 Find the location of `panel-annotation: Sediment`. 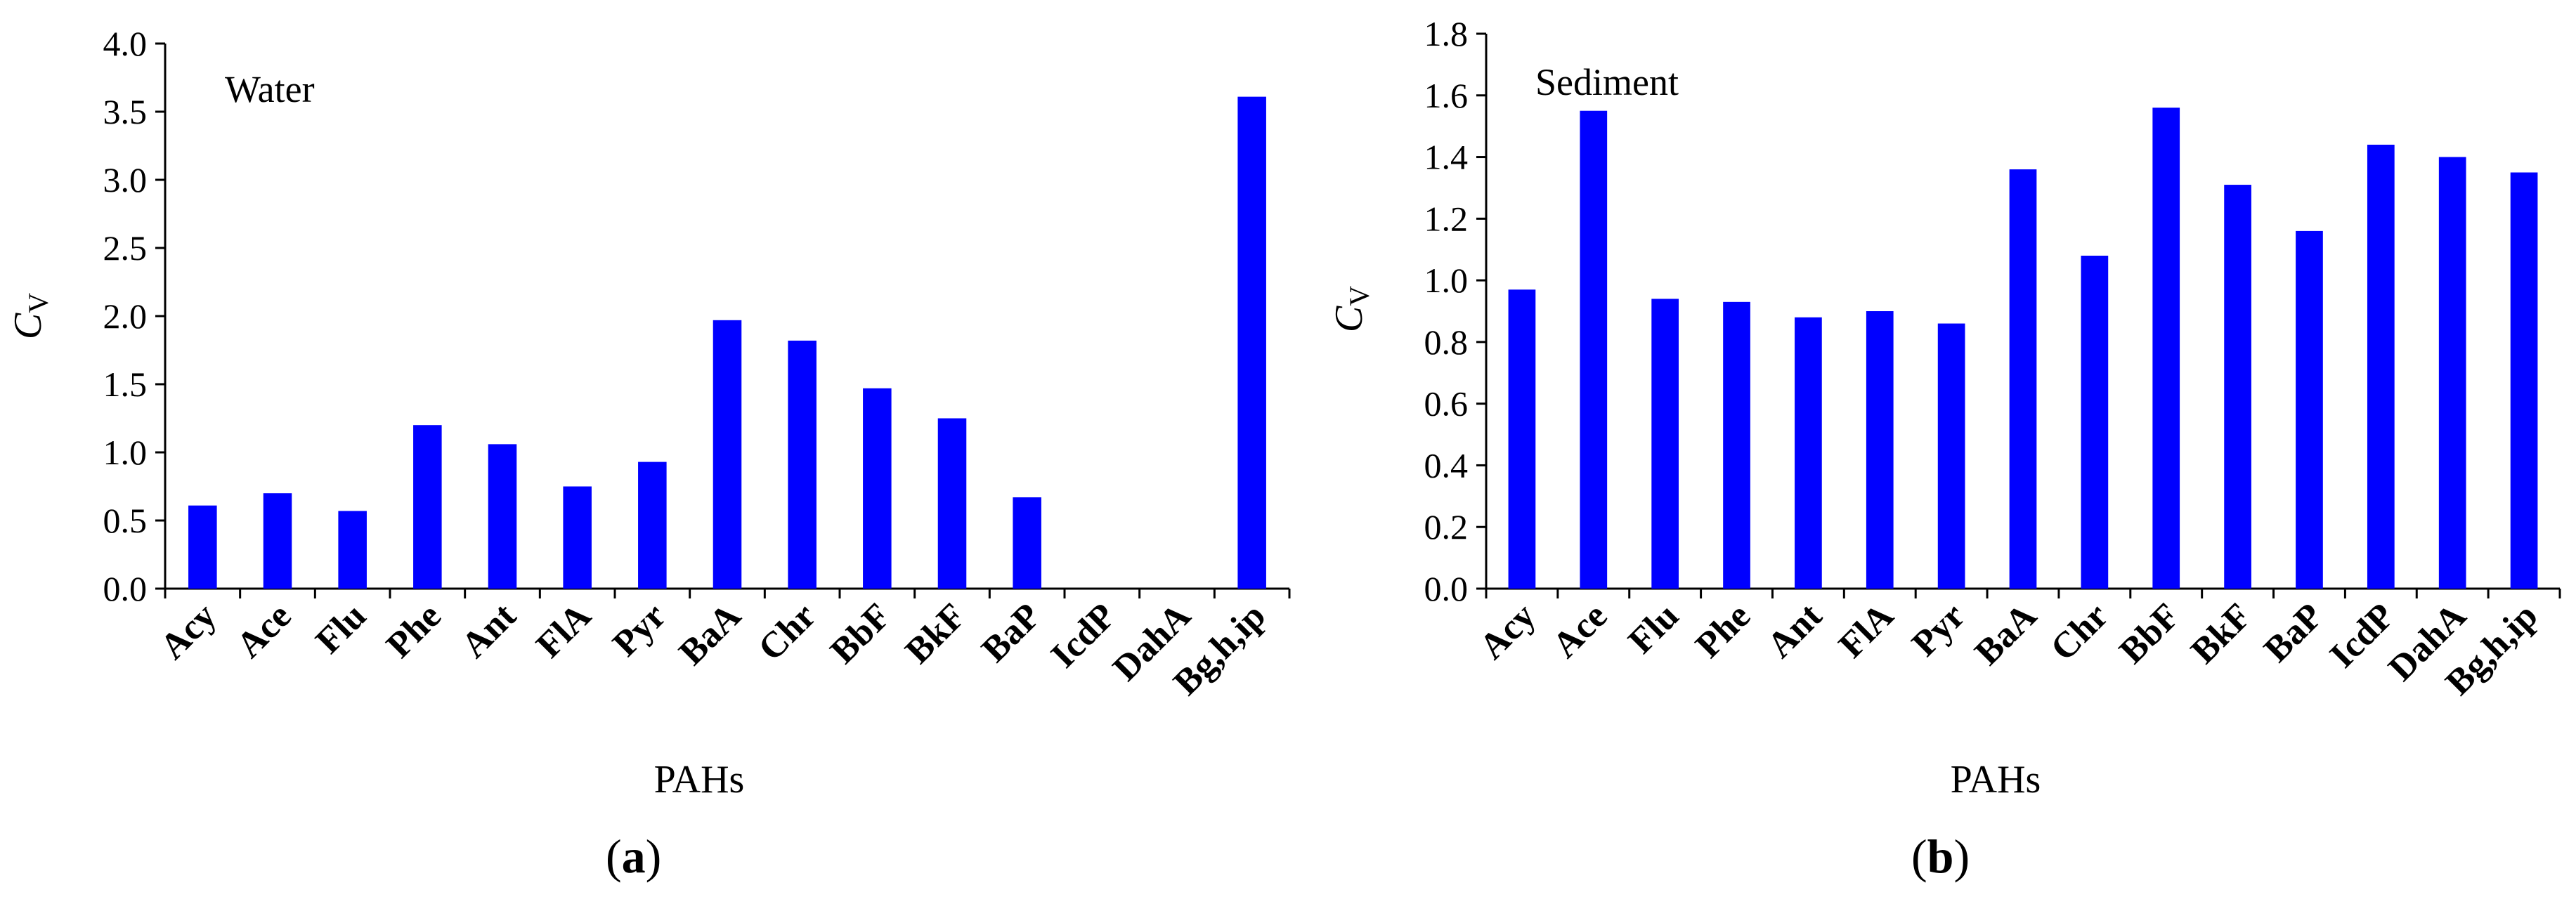

panel-annotation: Sediment is located at coordinates (1607, 82).